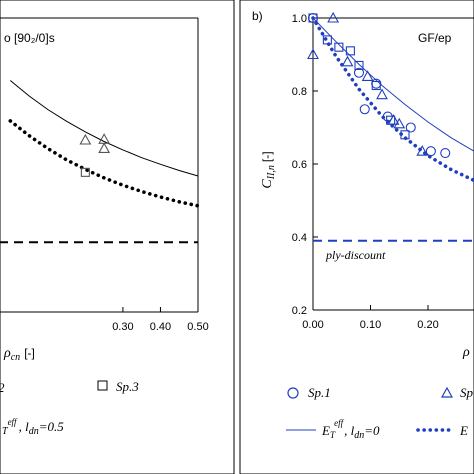 The image size is (474, 474). What do you see at coordinates (435, 38) in the screenshot?
I see `panel-b-annotation: GF/ep` at bounding box center [435, 38].